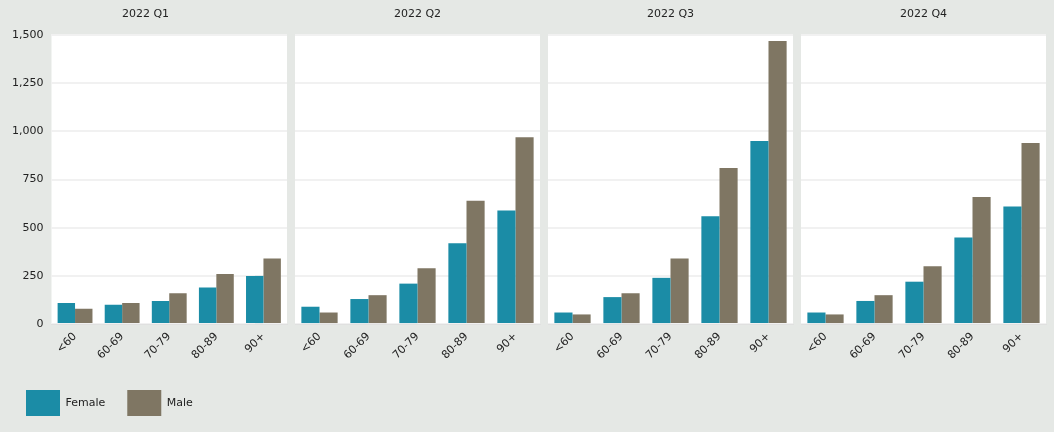 The image size is (1054, 432). Describe the element at coordinates (33, 227) in the screenshot. I see `y-tick-label: 500` at that location.